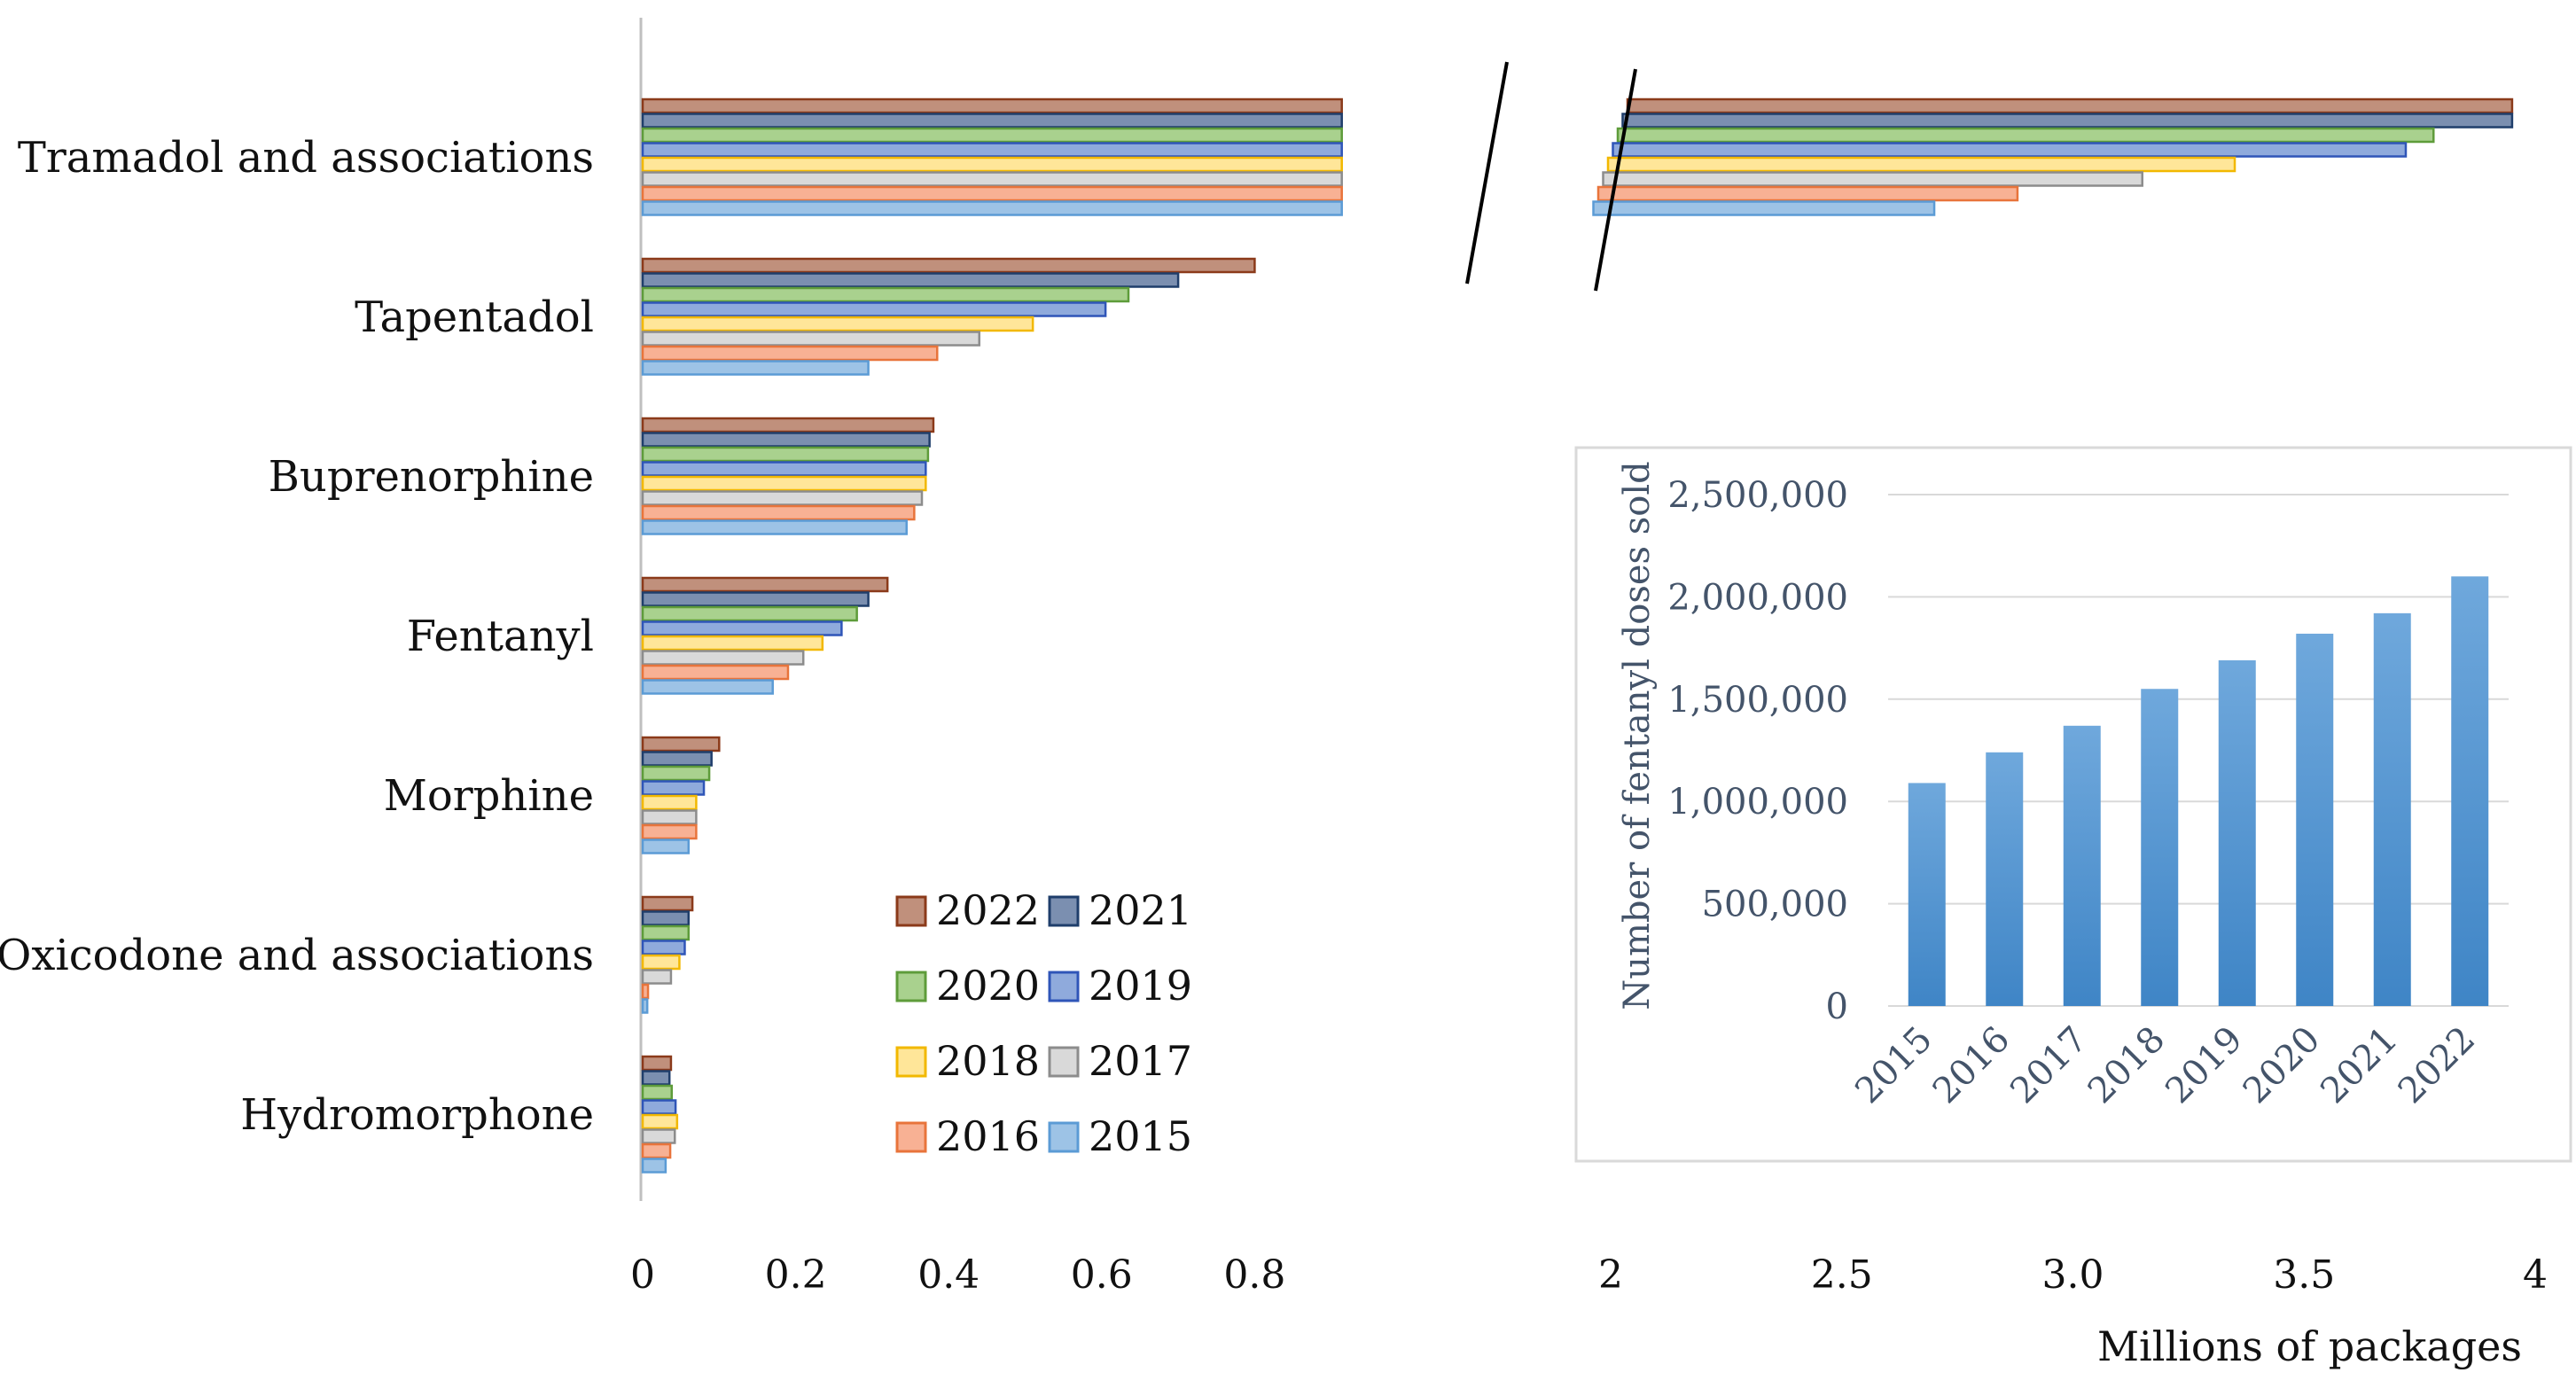 The image size is (2576, 1396). What do you see at coordinates (657, 1092) in the screenshot?
I see `bar-hydromorphone-2020` at bounding box center [657, 1092].